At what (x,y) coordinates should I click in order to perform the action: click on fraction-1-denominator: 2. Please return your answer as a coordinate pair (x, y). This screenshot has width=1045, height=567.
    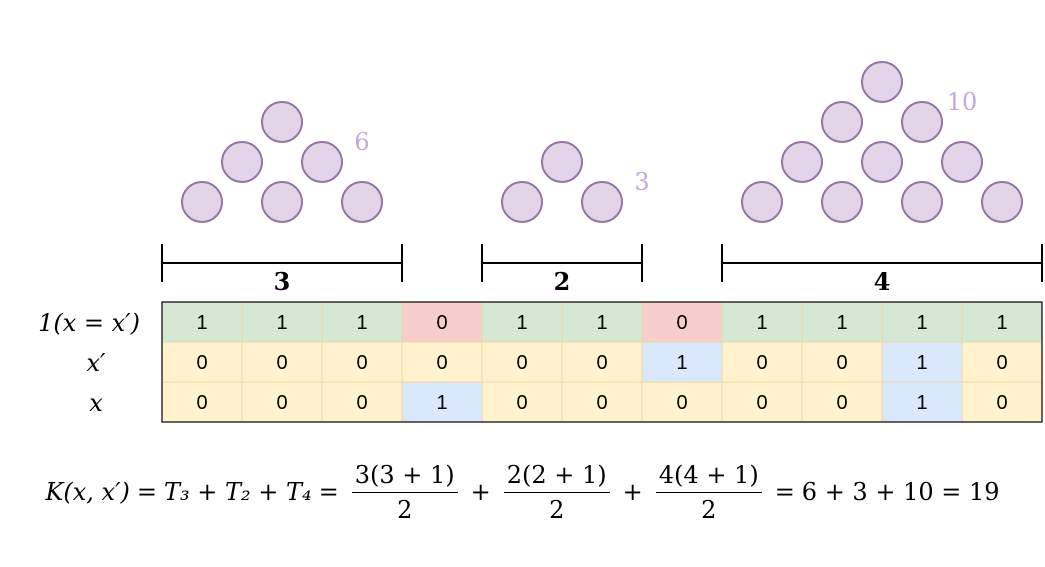
    Looking at the image, I should click on (405, 509).